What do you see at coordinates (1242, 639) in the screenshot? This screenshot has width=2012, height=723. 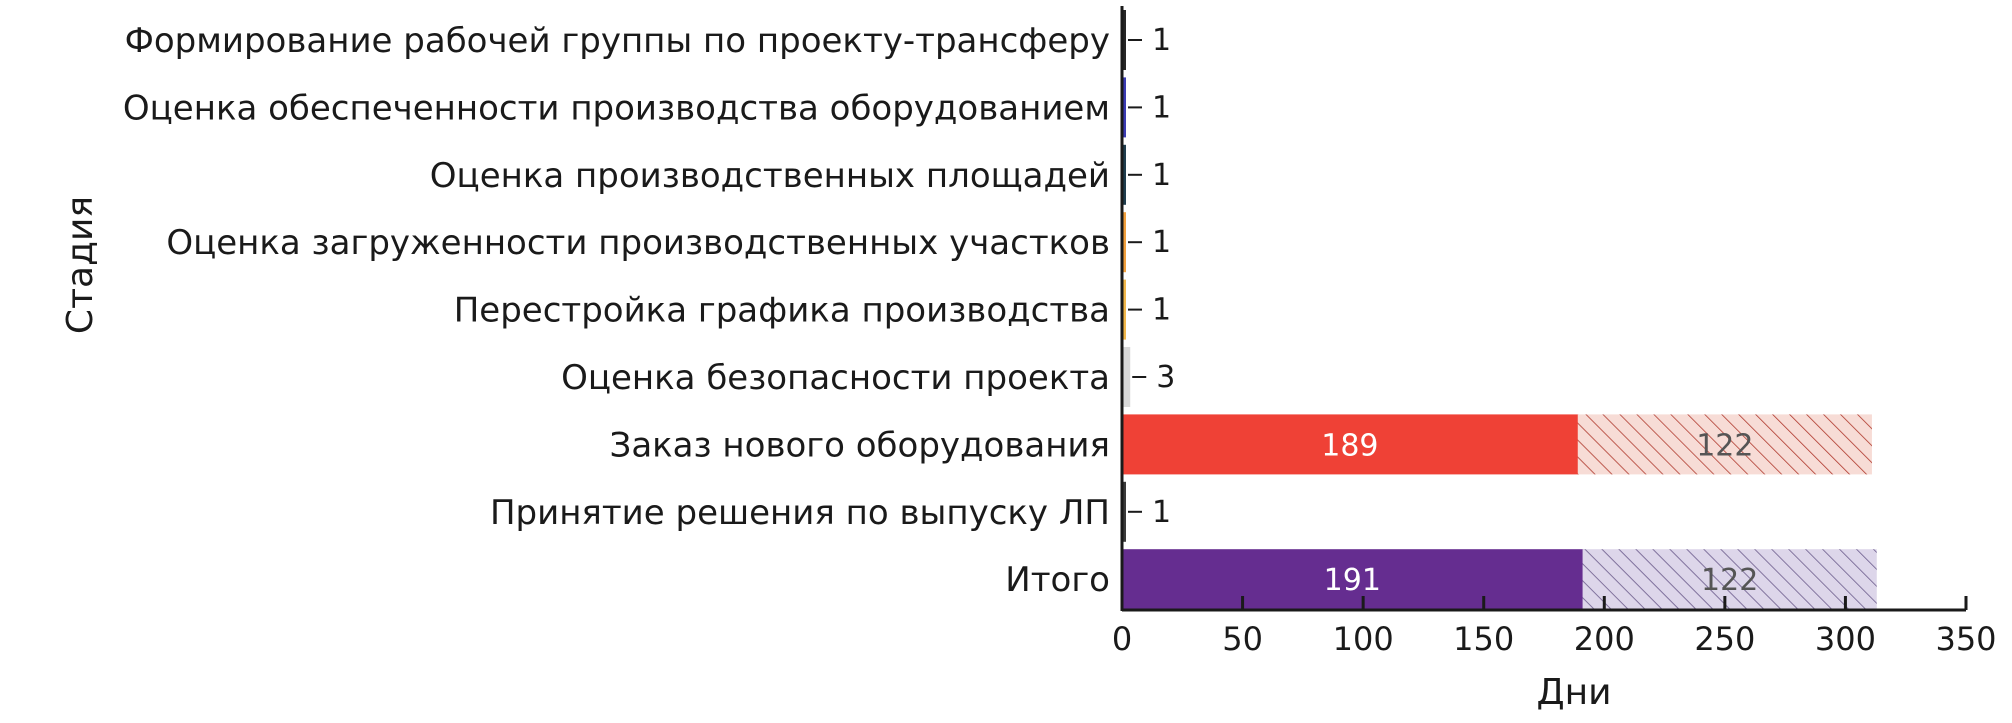 I see `x-tick-label-1: 50` at bounding box center [1242, 639].